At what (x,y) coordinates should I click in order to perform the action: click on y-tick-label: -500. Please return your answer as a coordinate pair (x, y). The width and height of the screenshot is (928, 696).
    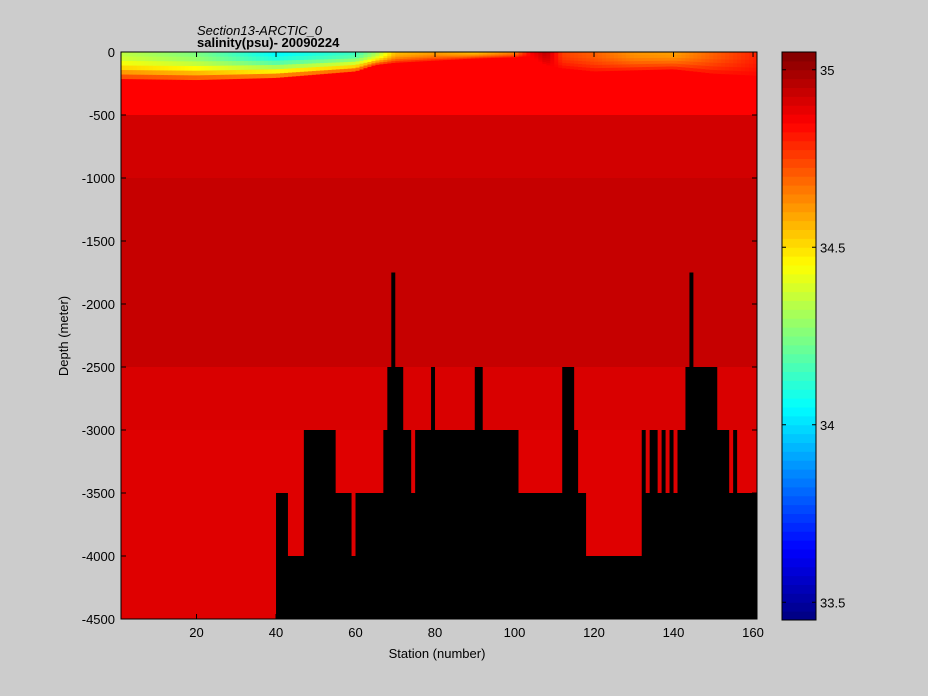
    Looking at the image, I should click on (102, 115).